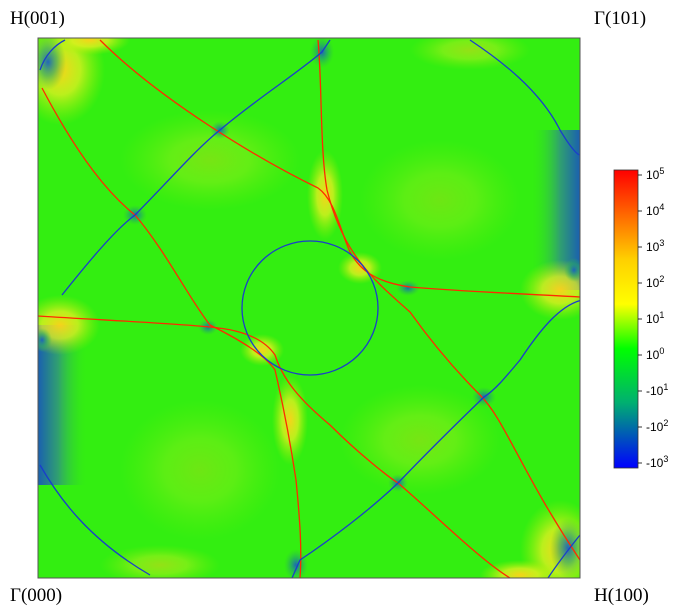  I want to click on label-h100: H(100), so click(621, 595).